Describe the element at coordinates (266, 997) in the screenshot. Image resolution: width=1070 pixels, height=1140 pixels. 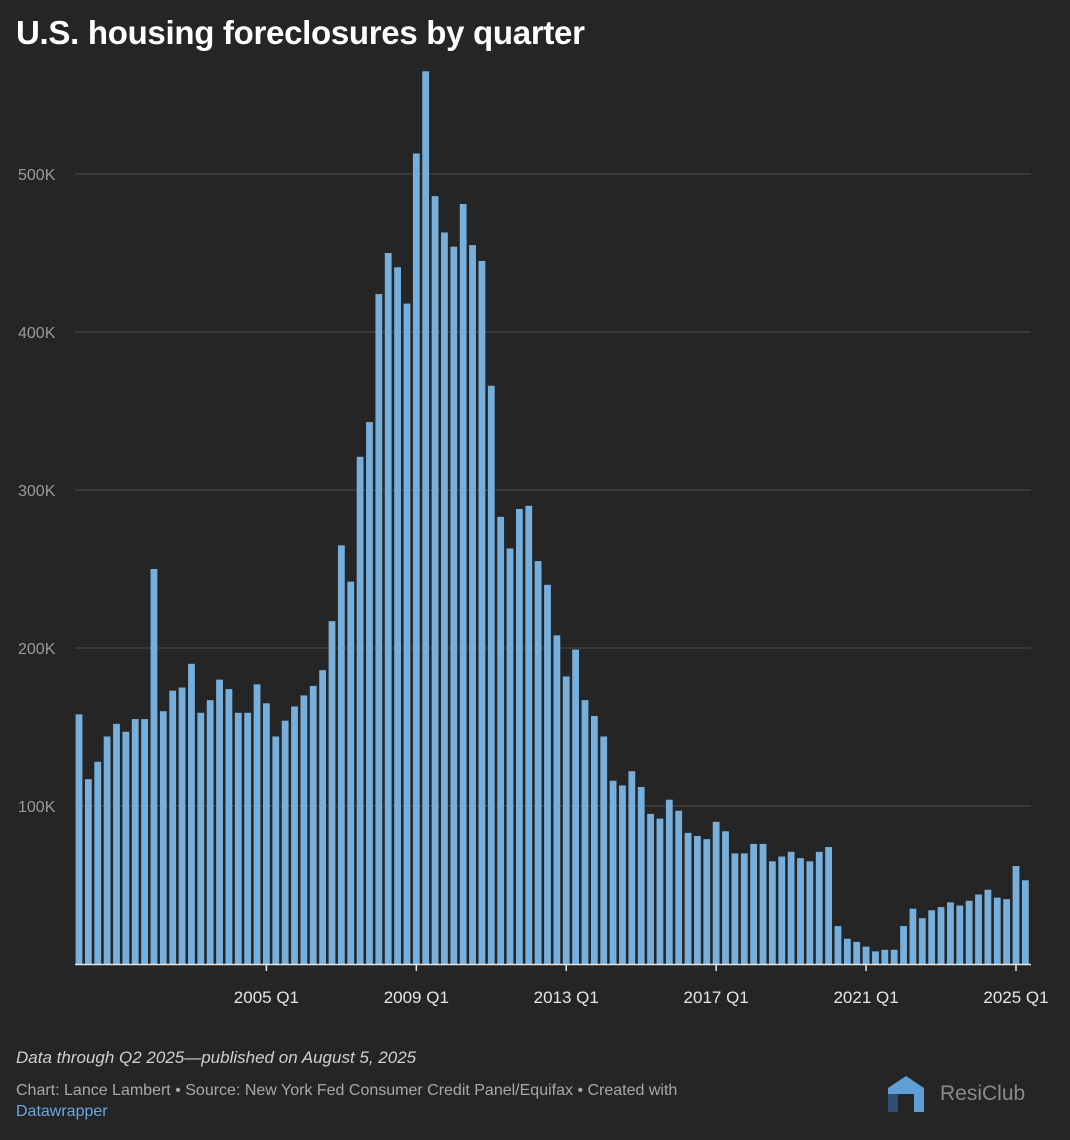
I see `x-tick-label: 2005 Q1` at that location.